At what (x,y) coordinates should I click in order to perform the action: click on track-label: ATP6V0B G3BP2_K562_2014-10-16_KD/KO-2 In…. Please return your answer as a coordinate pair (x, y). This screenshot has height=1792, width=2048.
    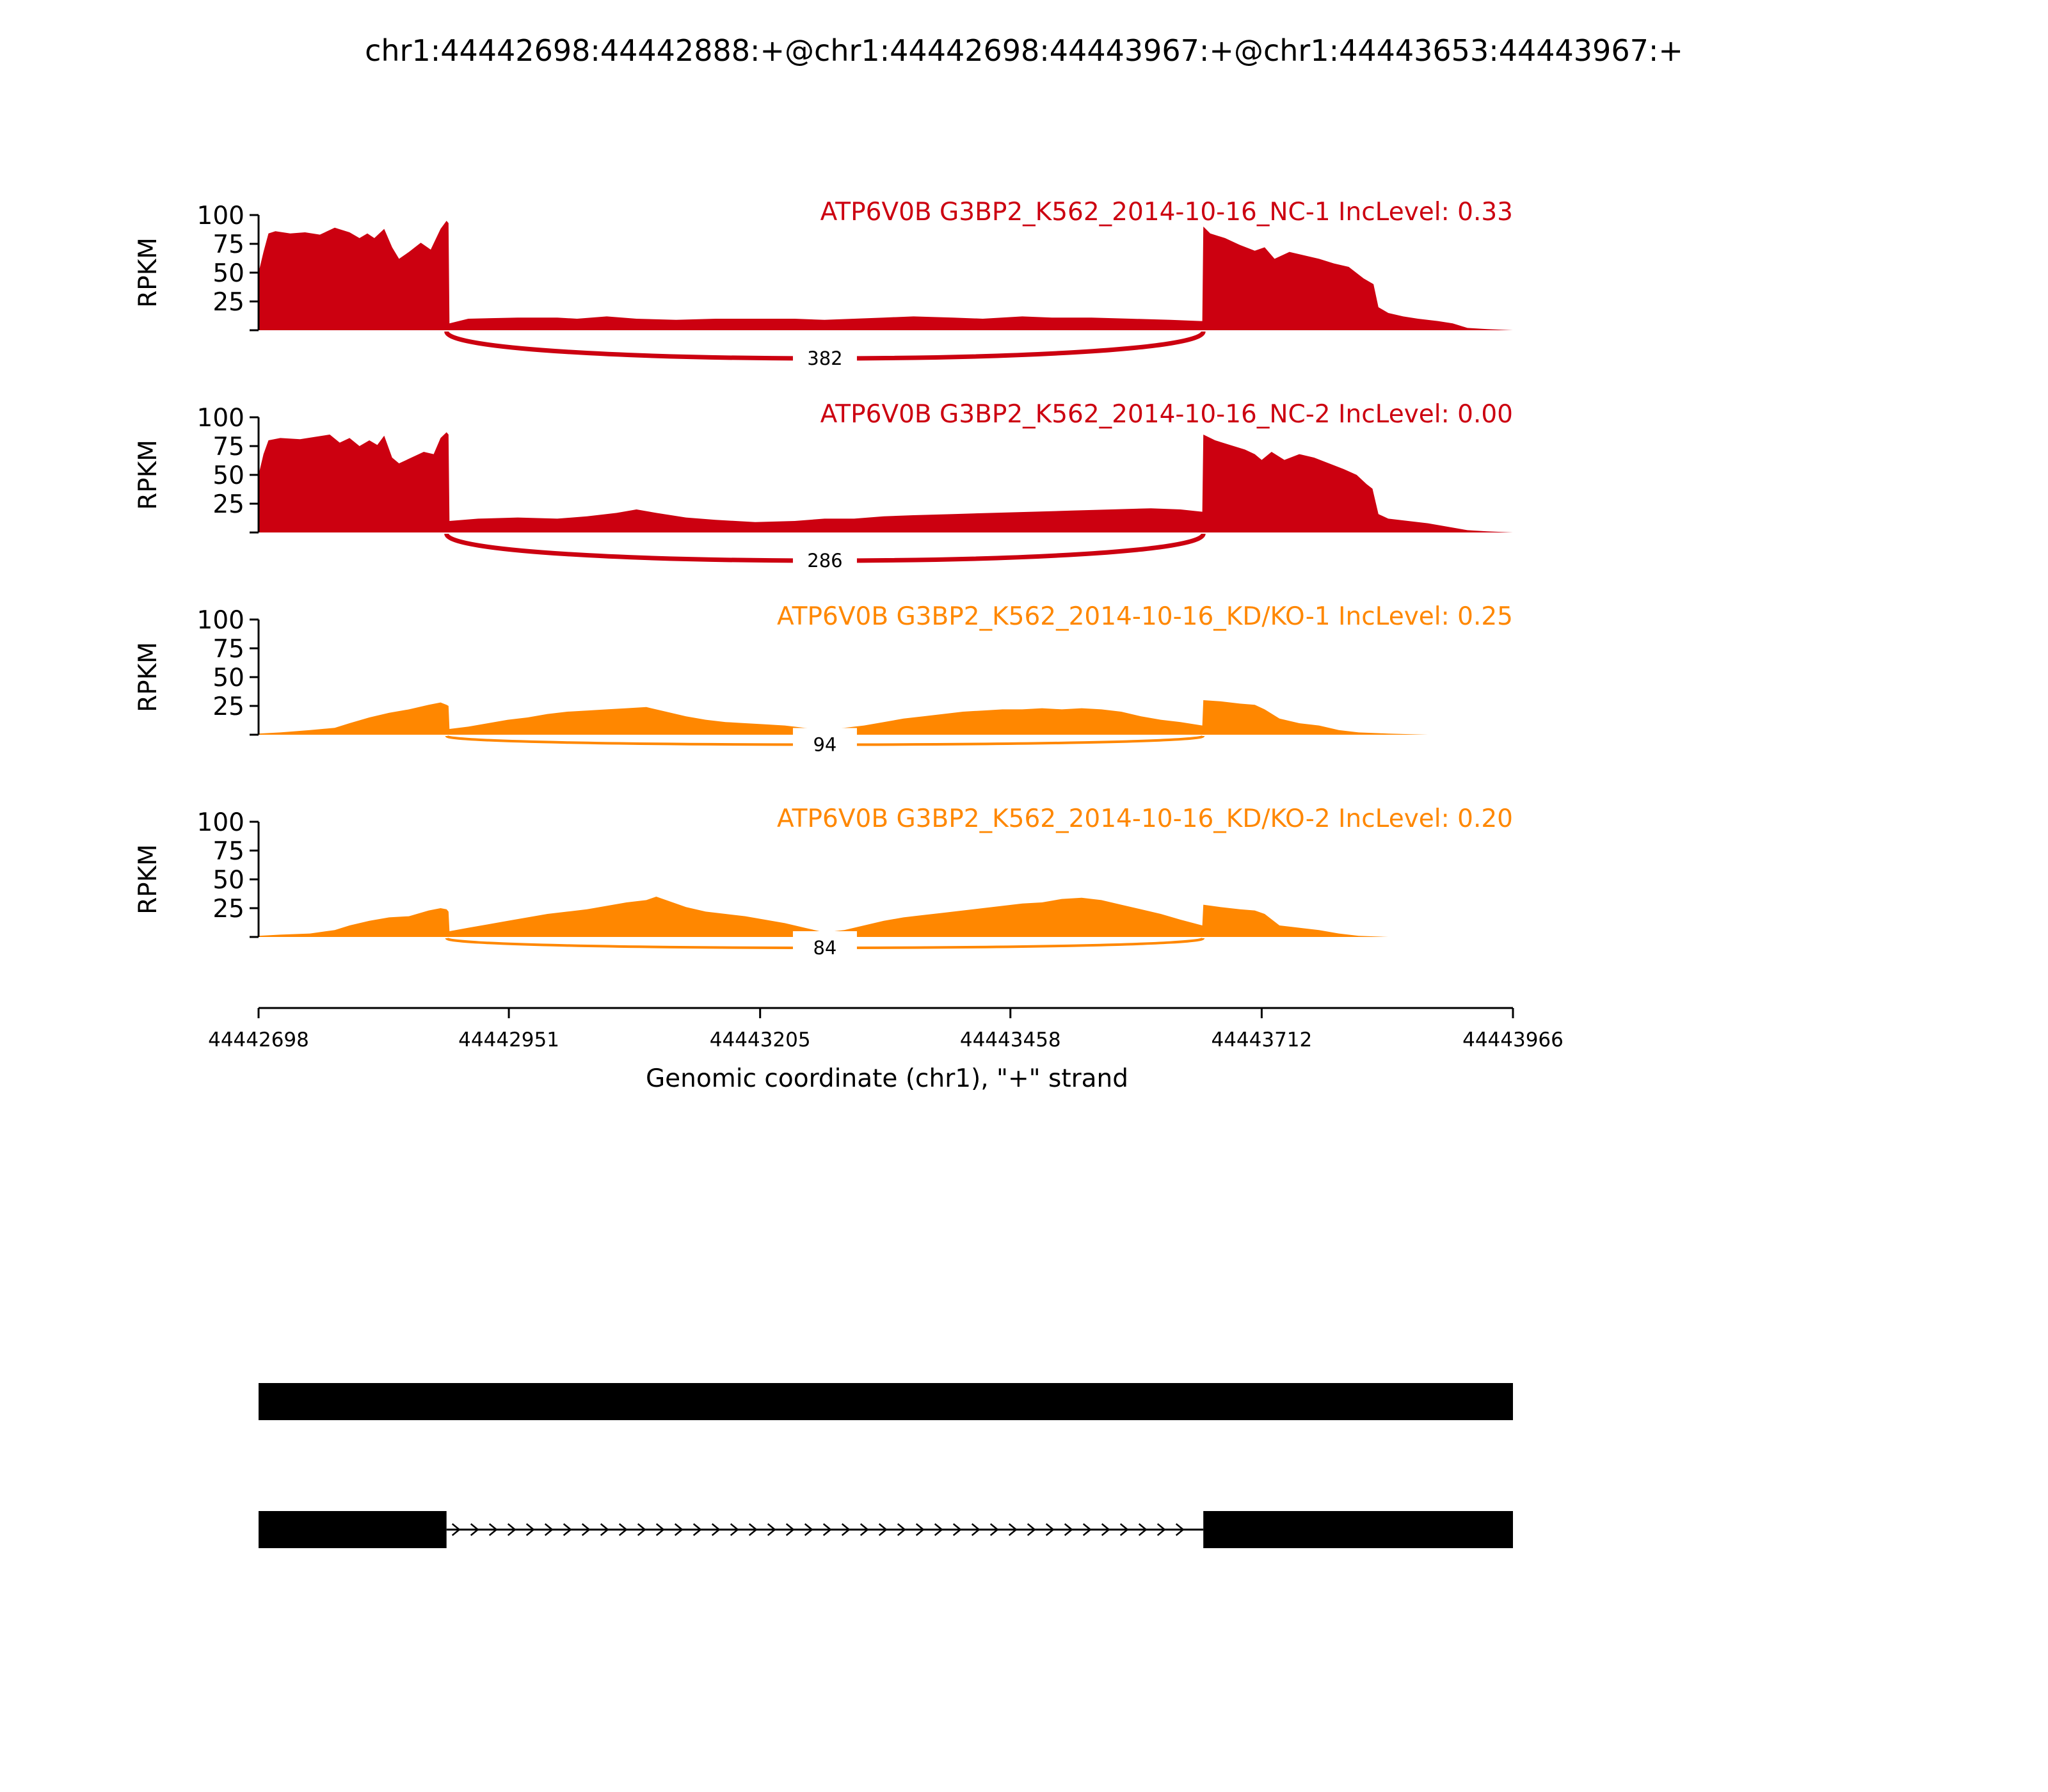
    Looking at the image, I should click on (1145, 818).